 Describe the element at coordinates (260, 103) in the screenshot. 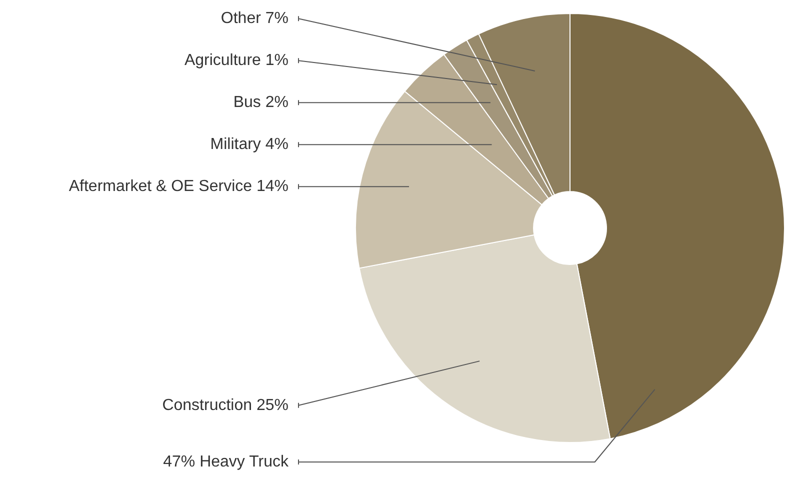

I see `slice-label: Bus 2%` at that location.